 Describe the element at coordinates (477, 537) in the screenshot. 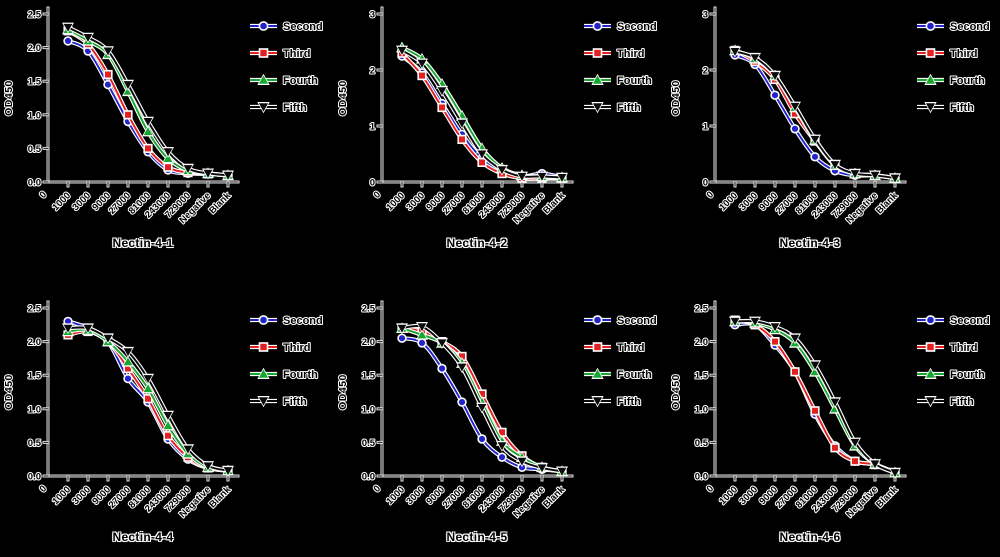

I see `chart-title: Nectin-4-5` at that location.